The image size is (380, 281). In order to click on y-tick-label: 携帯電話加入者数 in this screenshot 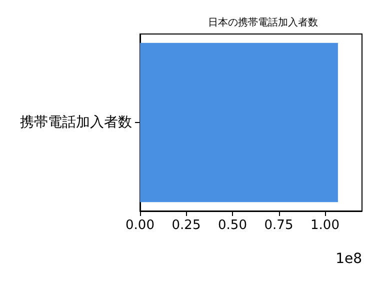, I will do `click(76, 122)`.